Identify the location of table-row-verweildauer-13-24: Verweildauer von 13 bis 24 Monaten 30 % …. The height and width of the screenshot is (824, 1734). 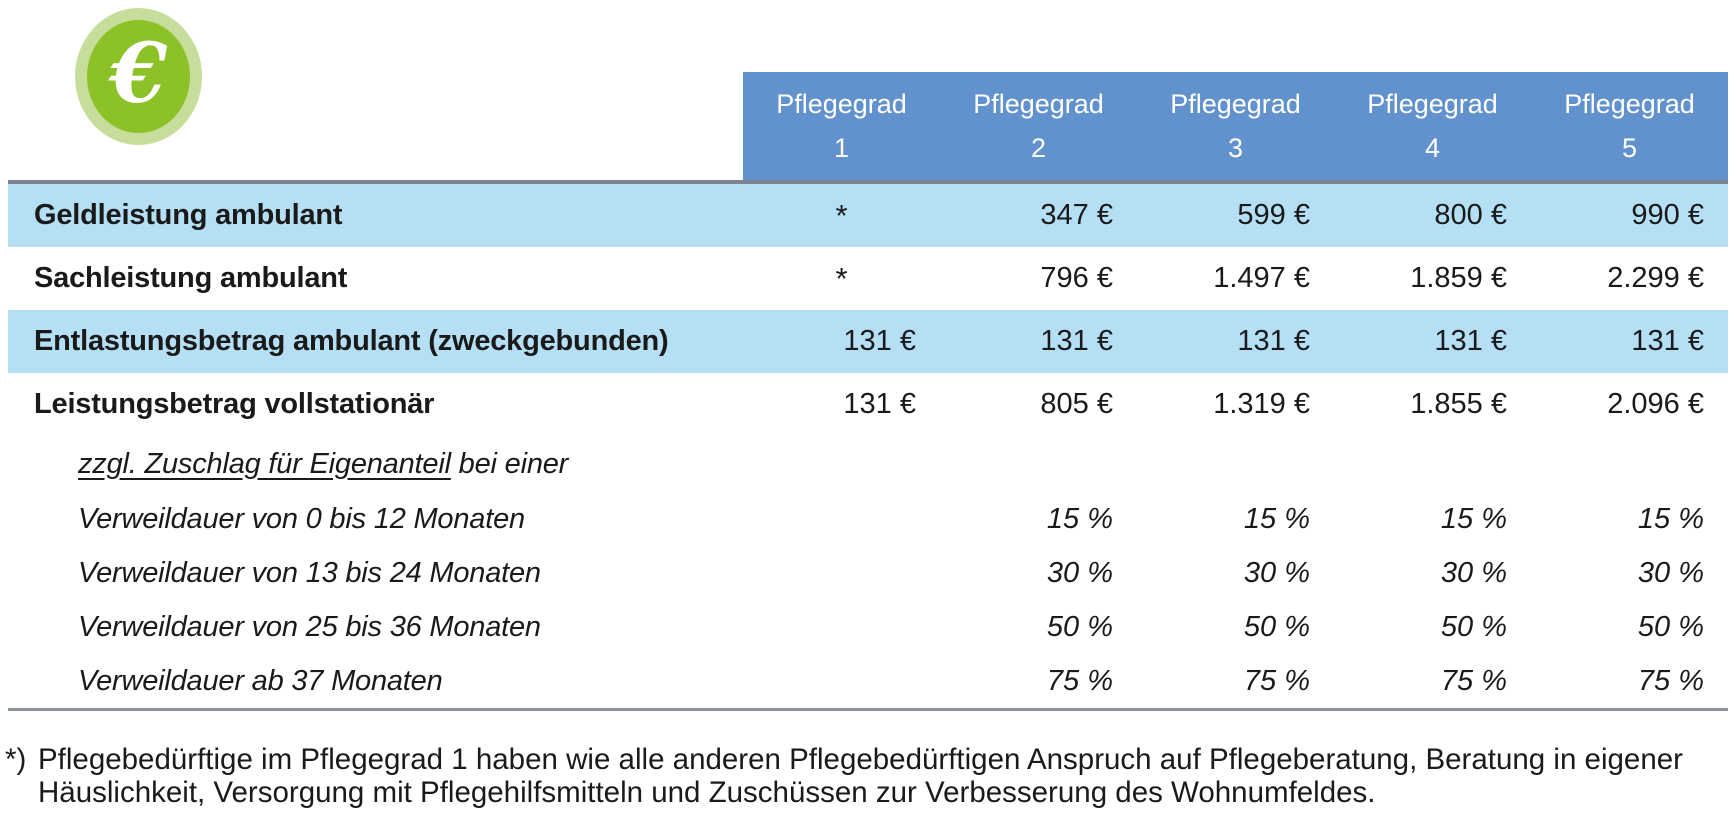
(868, 573).